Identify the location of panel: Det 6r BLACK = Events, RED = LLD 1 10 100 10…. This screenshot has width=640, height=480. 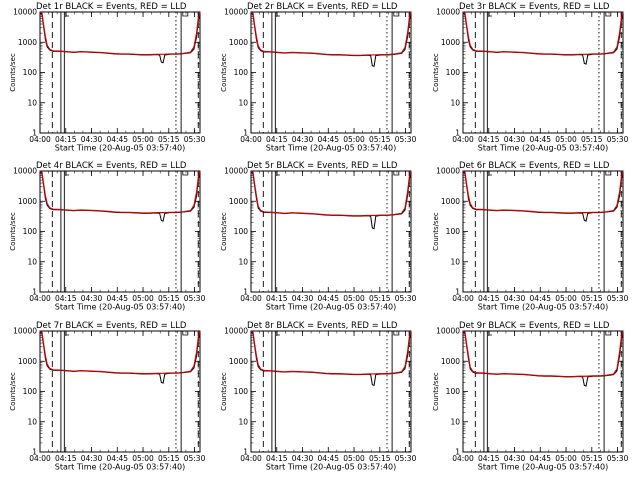
(530, 236).